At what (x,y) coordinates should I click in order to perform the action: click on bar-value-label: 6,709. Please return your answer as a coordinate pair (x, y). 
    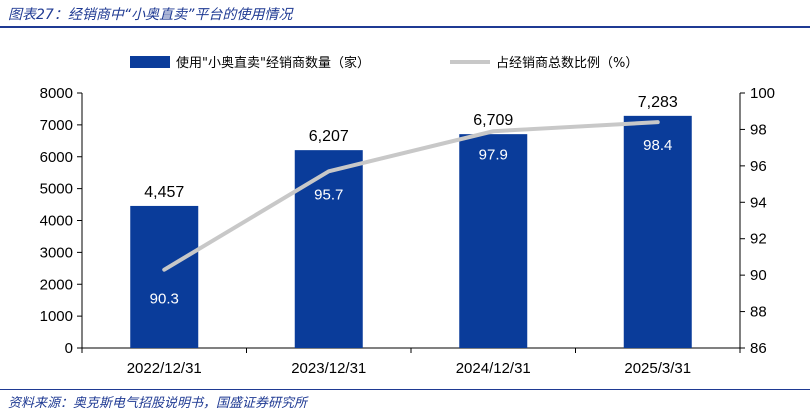
    Looking at the image, I should click on (493, 120).